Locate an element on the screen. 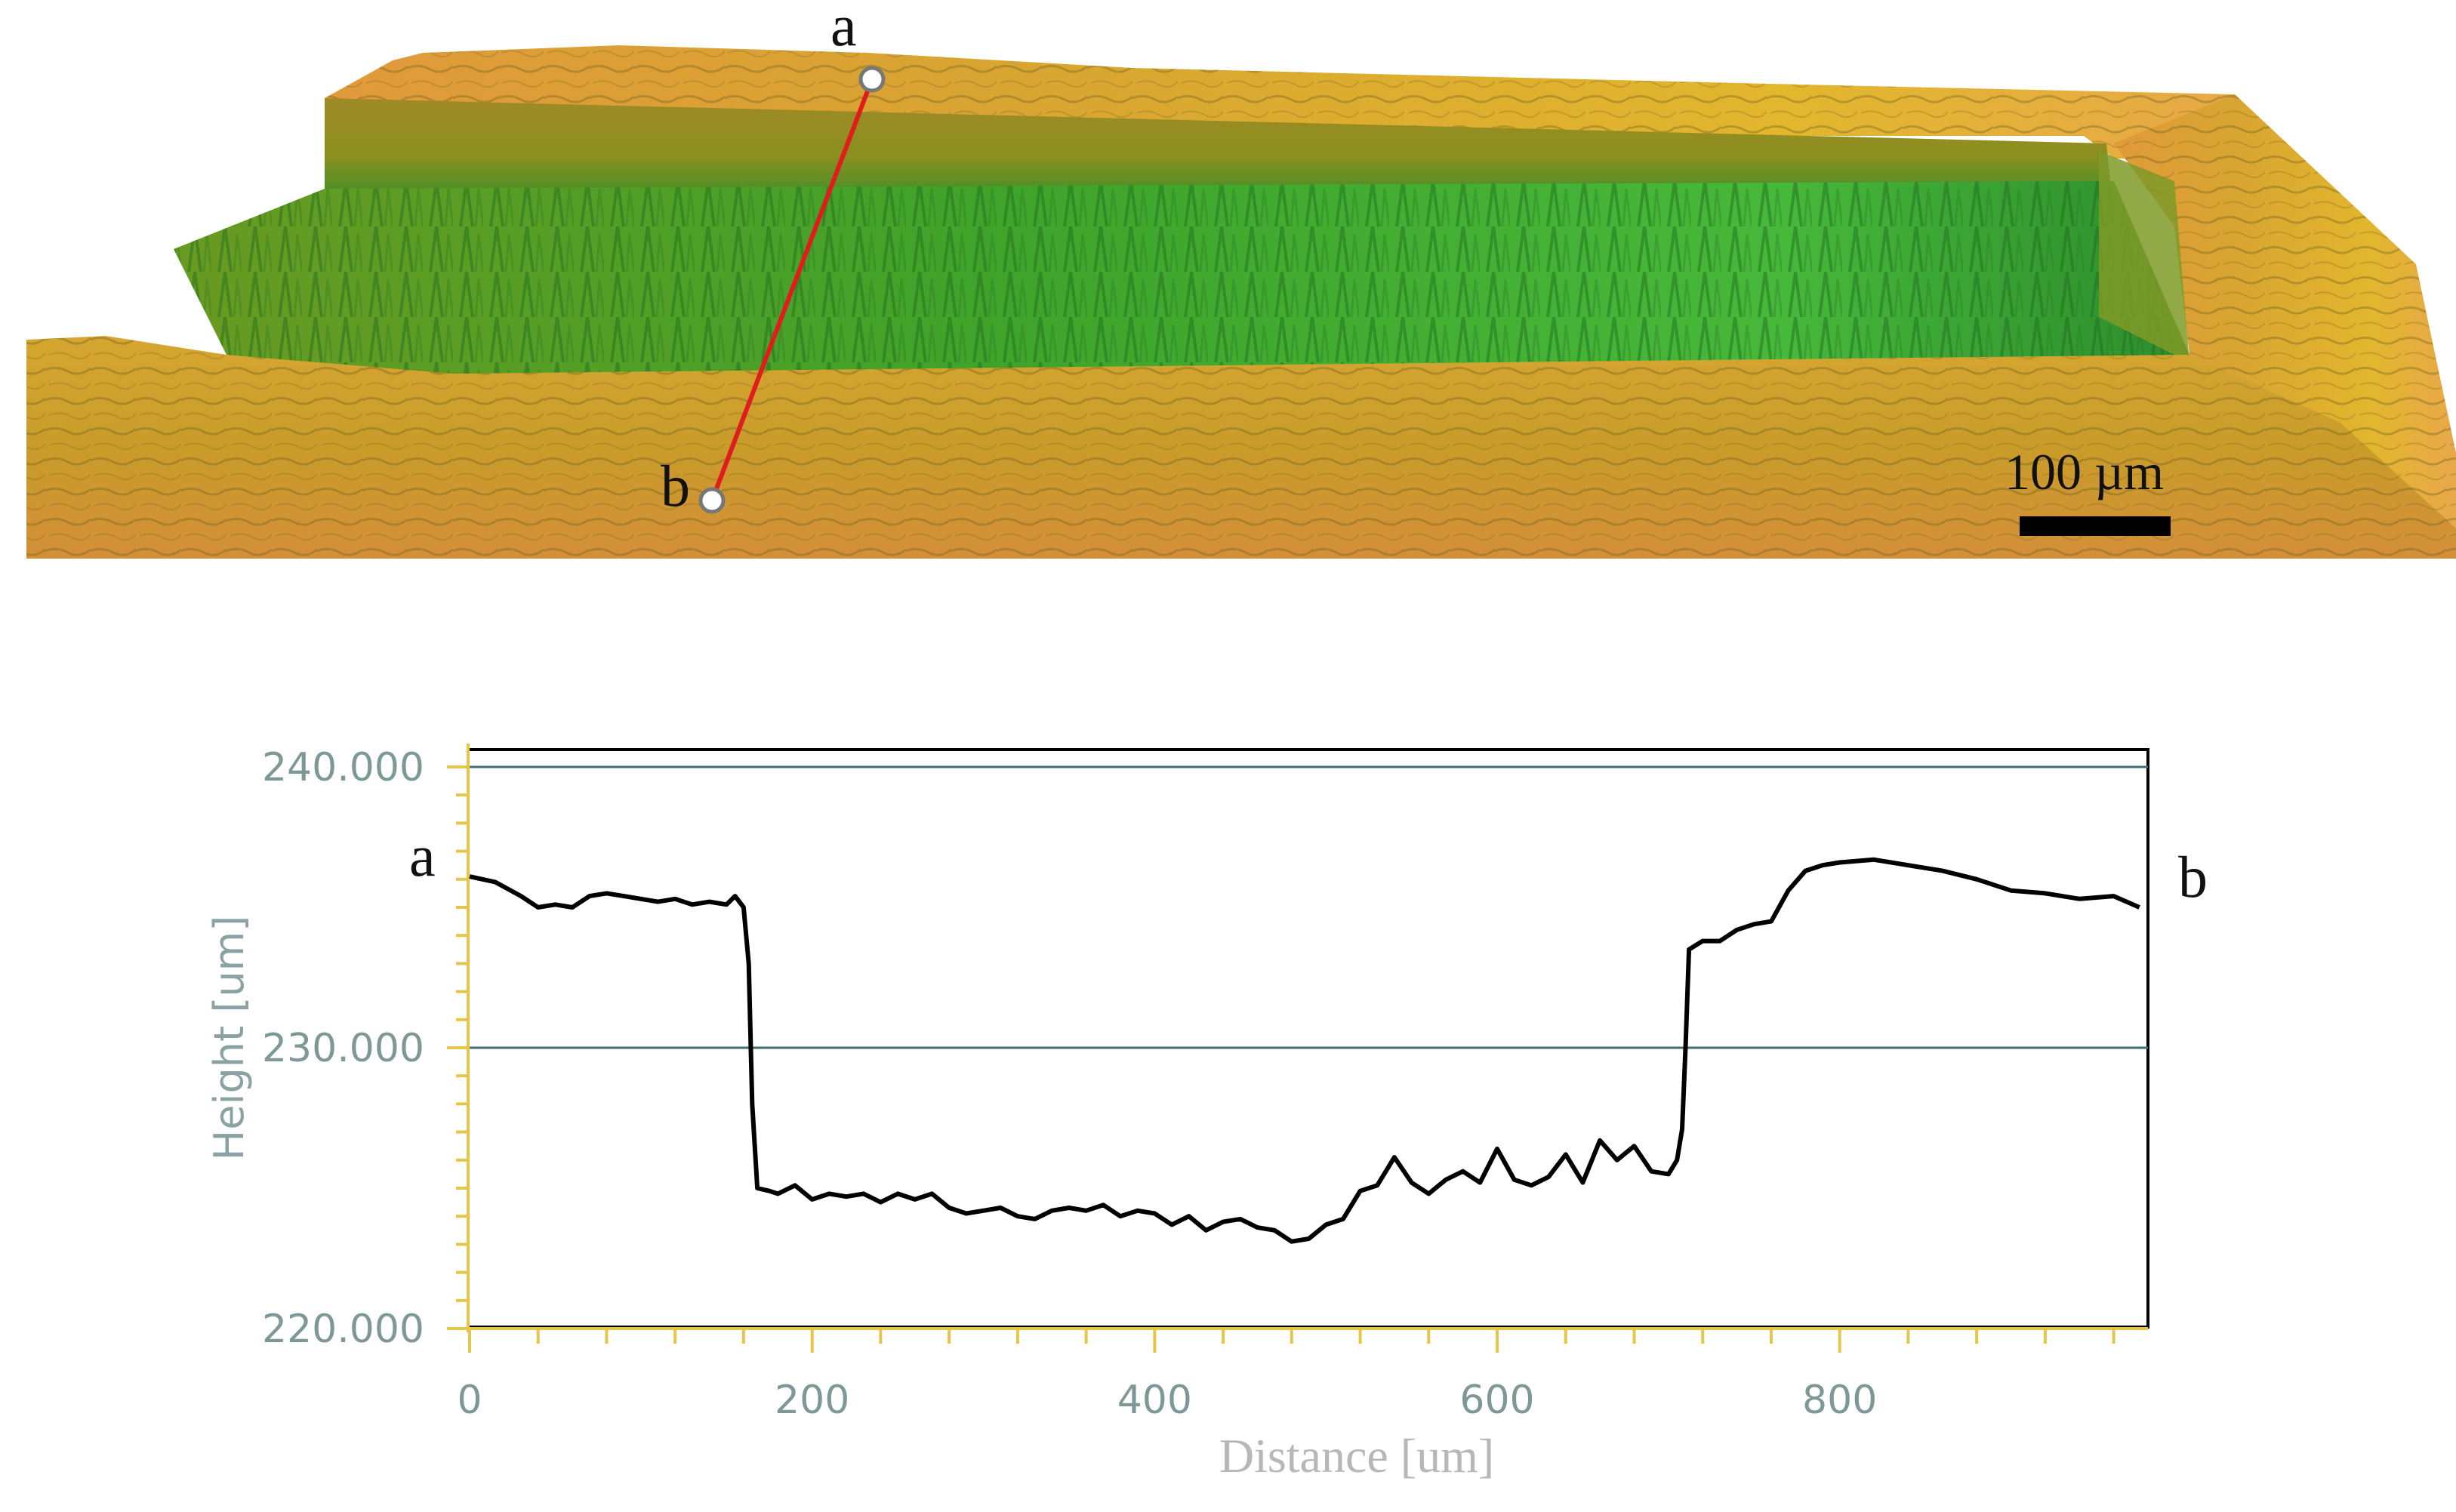  marker-b-handle is located at coordinates (712, 500).